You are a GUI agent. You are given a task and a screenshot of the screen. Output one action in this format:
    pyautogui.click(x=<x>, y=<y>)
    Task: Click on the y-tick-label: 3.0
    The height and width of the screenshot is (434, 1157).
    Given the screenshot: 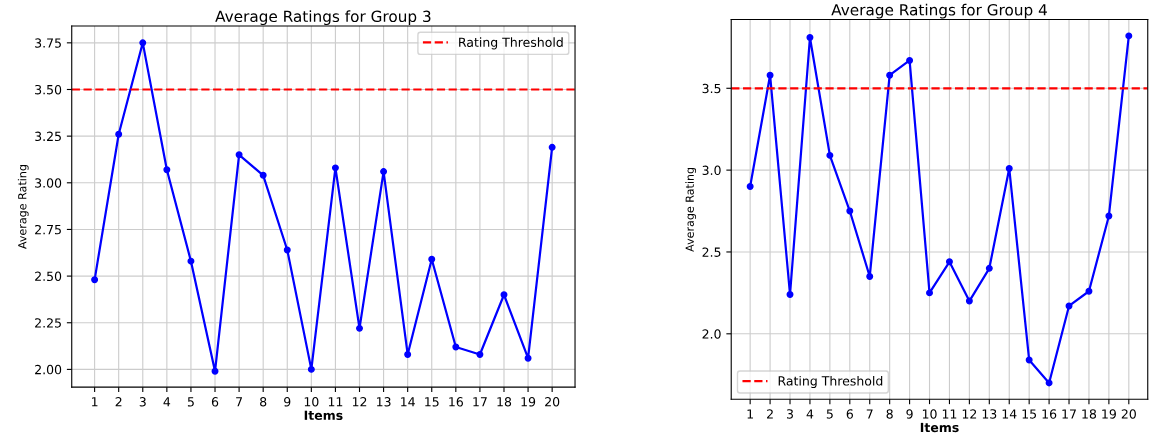 What is the action you would take?
    pyautogui.click(x=711, y=170)
    